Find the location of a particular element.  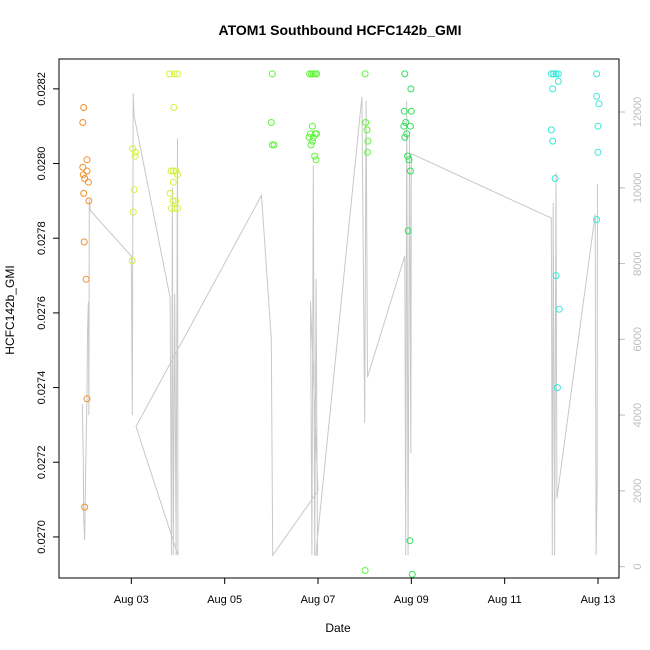

x-tick-label: Aug 09 is located at coordinates (411, 600).